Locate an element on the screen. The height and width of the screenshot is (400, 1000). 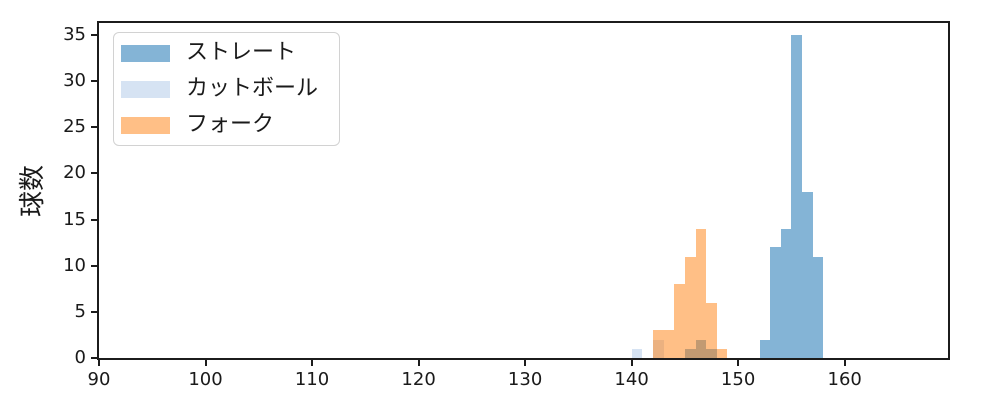
y-tick-label-5: 5 is located at coordinates (80, 311).